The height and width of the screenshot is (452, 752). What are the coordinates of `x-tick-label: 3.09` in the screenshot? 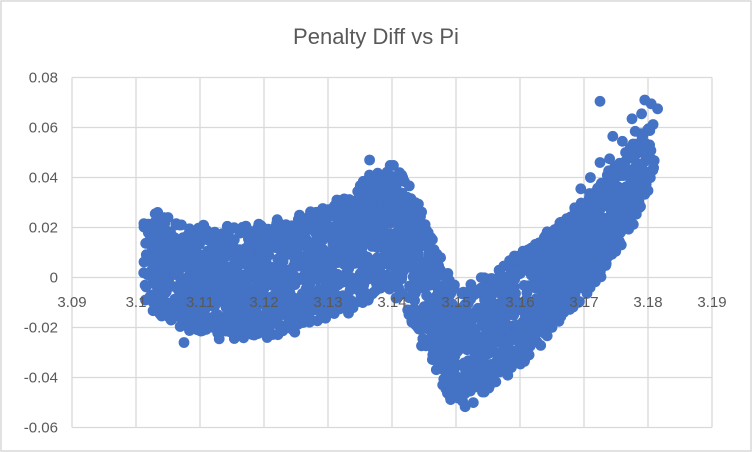 It's located at (71, 302).